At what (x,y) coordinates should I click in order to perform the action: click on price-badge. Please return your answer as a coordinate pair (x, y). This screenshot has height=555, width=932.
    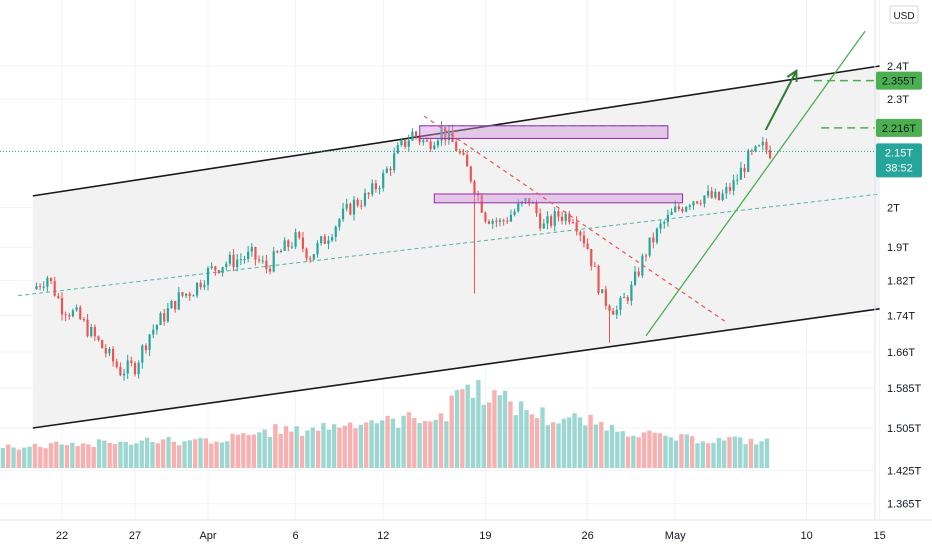
    Looking at the image, I should click on (899, 80).